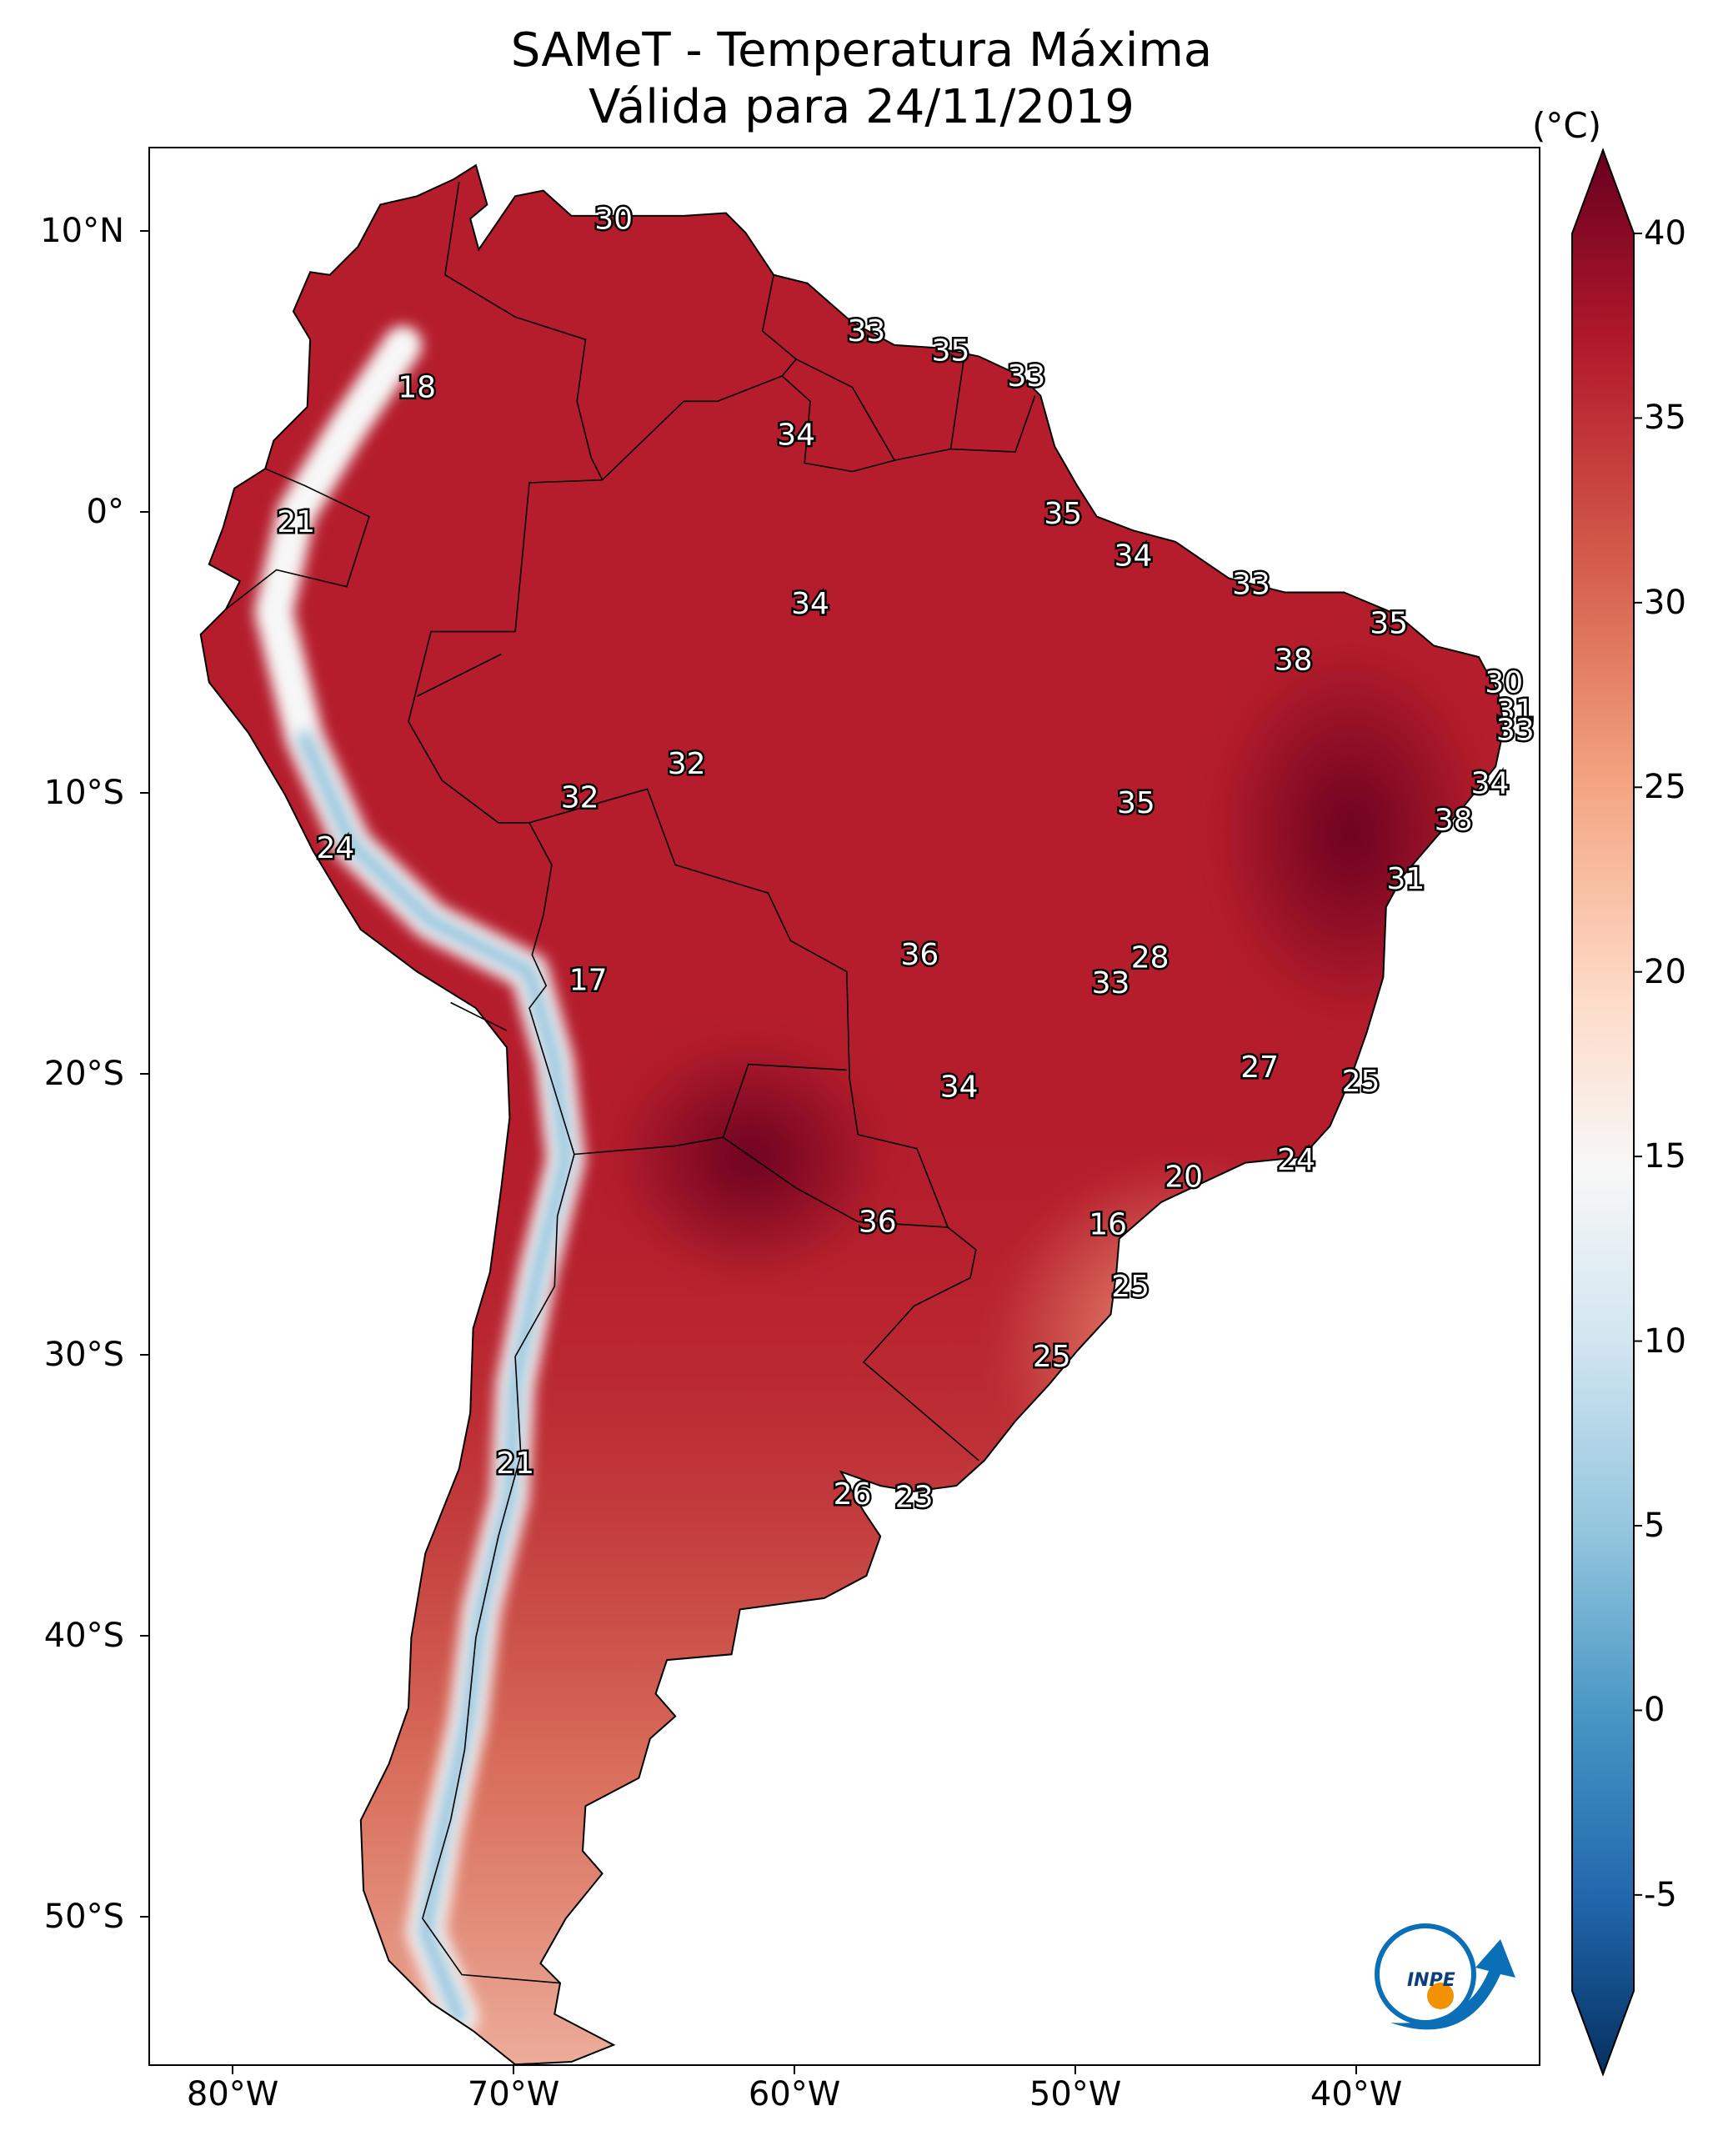  Describe the element at coordinates (853, 1494) in the screenshot. I see `contour-label: 26` at that location.